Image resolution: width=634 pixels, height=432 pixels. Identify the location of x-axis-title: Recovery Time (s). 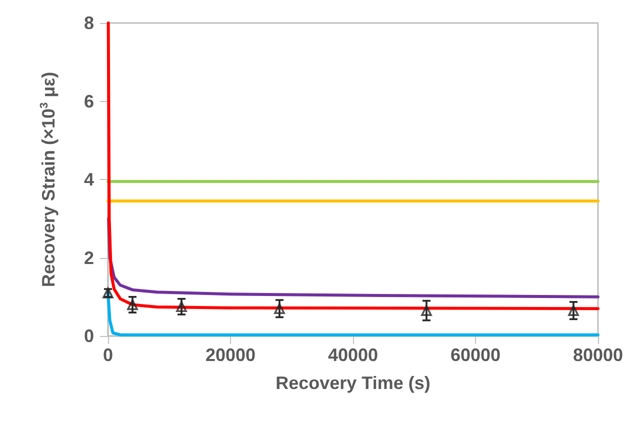
(353, 383).